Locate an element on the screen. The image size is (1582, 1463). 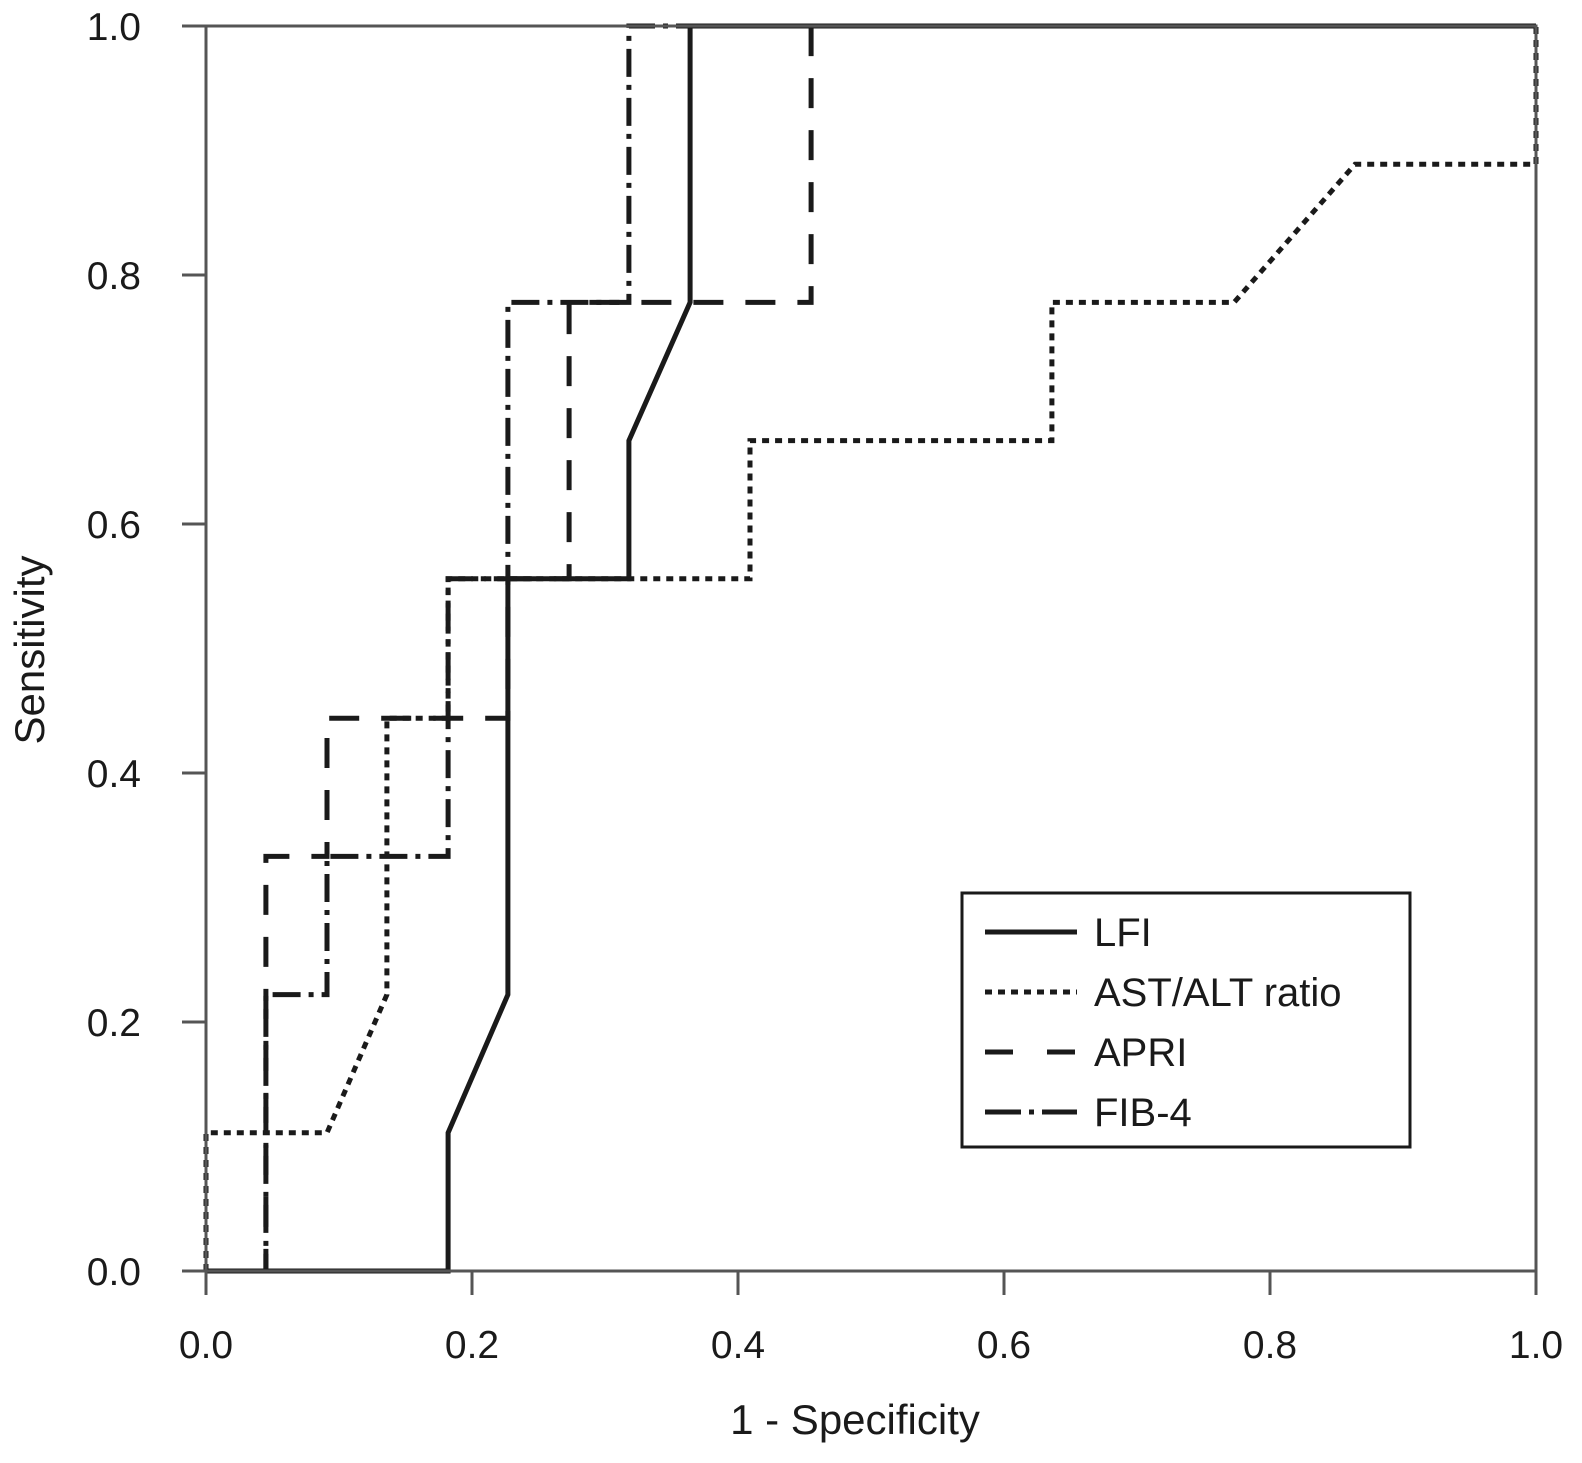
legend: LFI AST/ALT ratio APRI FIB-4 is located at coordinates (1186, 1020).